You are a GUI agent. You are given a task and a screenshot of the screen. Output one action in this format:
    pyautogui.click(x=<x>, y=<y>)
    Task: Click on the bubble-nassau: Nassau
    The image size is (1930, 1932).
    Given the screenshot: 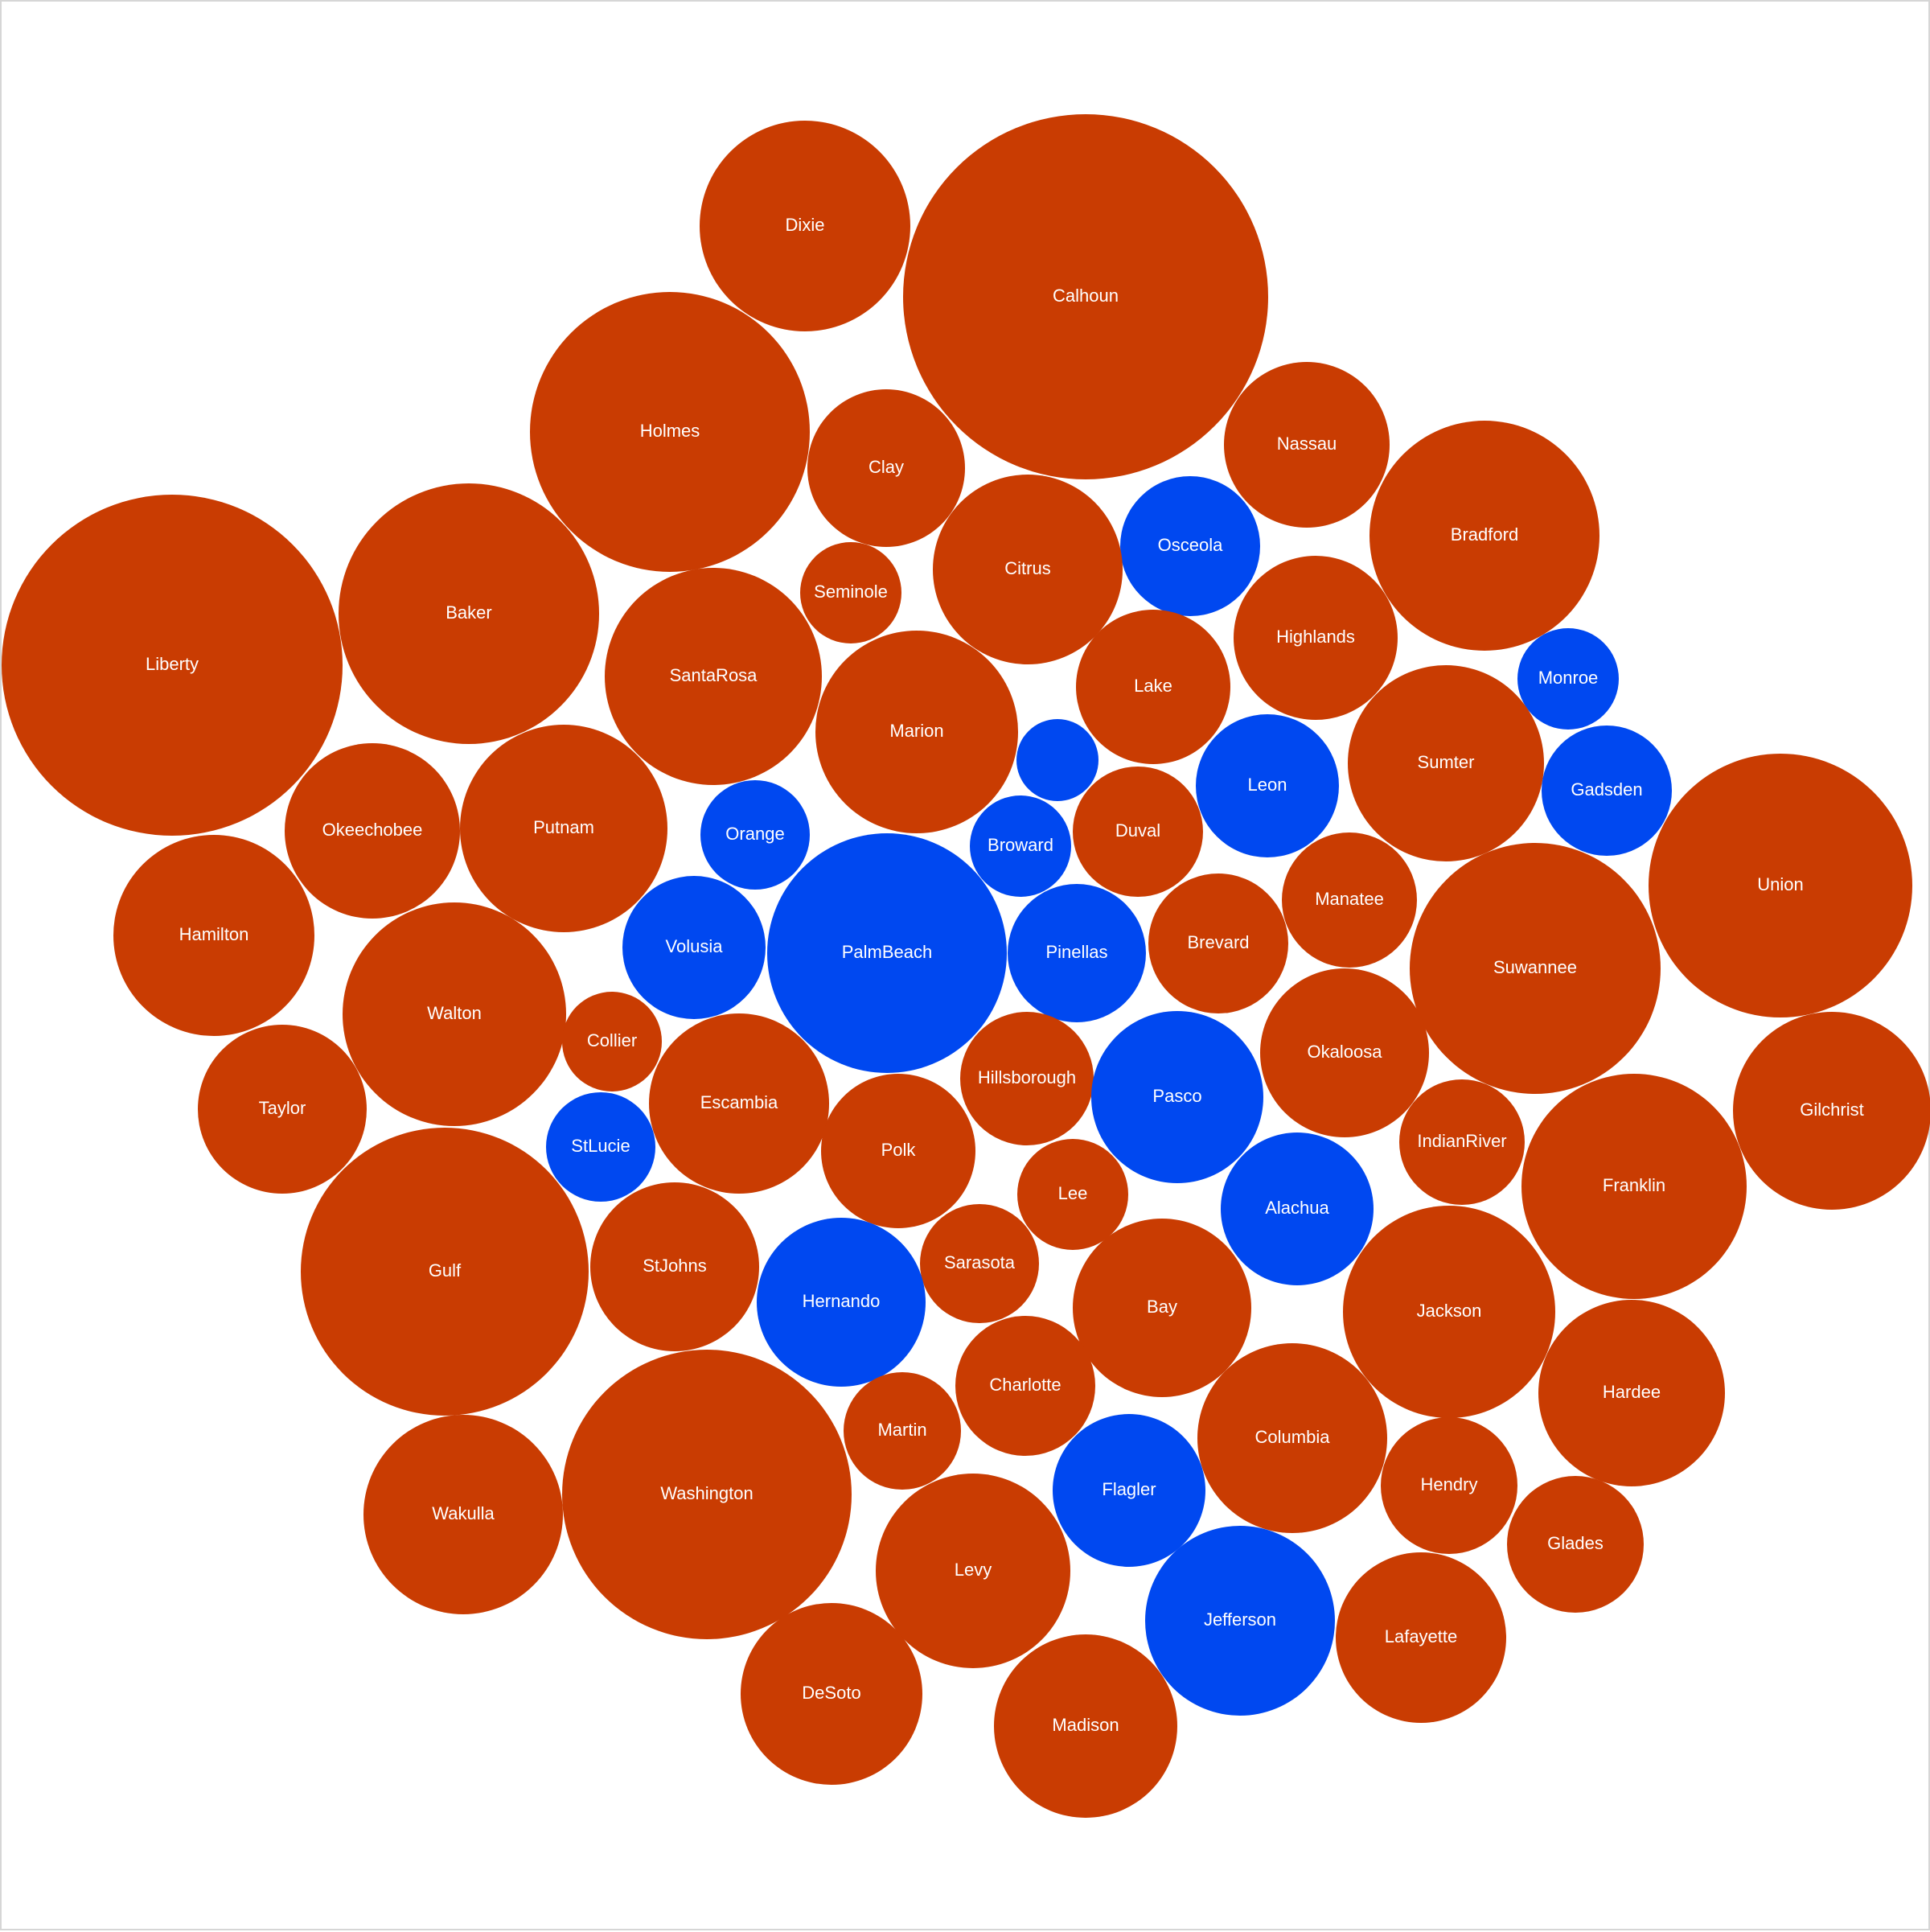 What is the action you would take?
    pyautogui.click(x=1307, y=445)
    